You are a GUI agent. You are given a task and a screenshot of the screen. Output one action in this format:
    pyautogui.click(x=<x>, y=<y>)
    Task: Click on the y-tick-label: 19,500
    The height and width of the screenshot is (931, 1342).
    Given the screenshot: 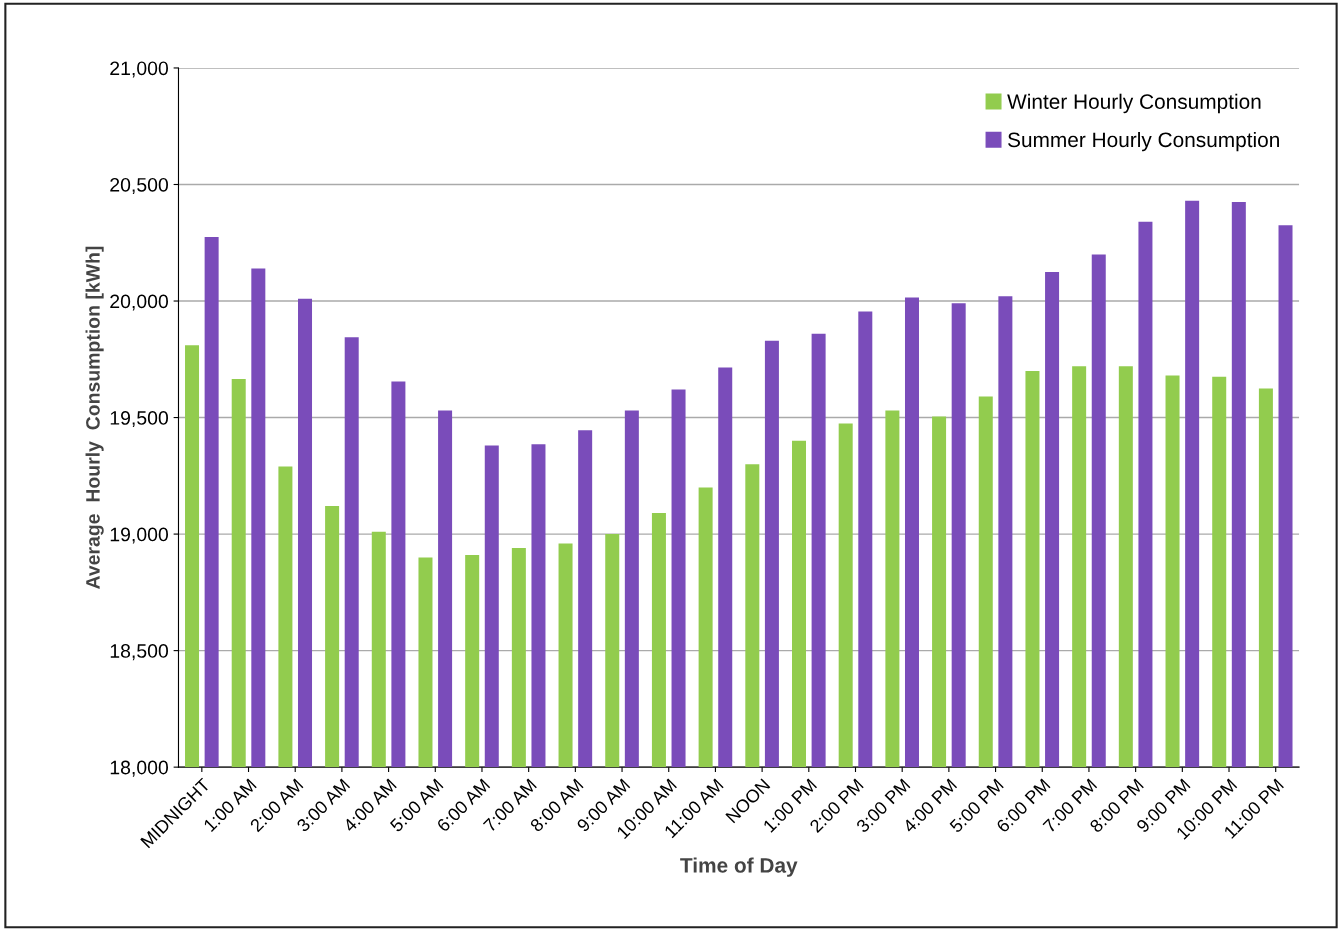 What is the action you would take?
    pyautogui.click(x=139, y=419)
    